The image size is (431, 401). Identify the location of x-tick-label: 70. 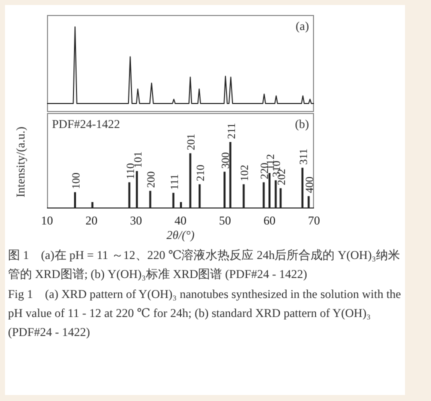
(314, 221).